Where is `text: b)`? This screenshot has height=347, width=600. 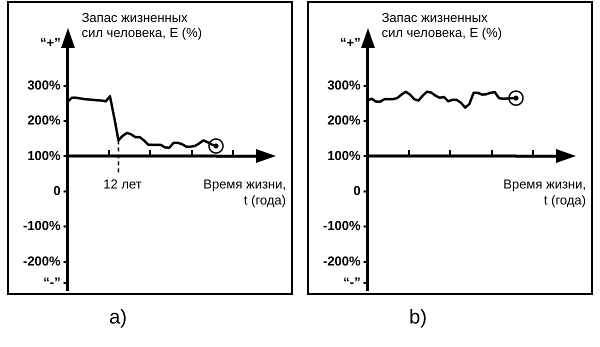
text: b) is located at coordinates (418, 317).